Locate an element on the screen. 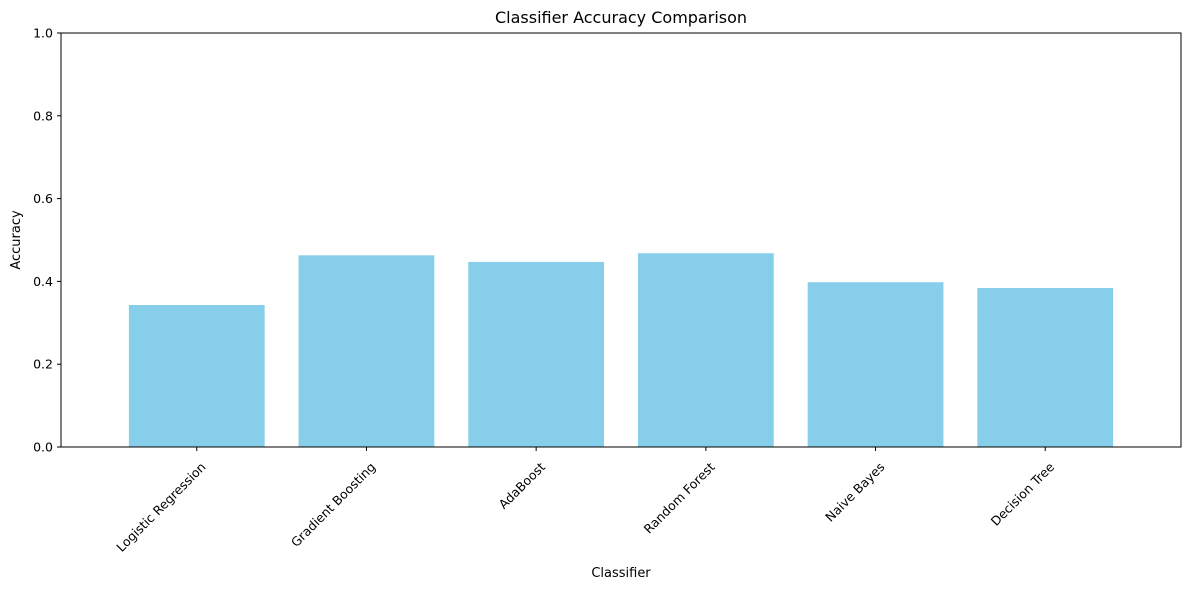  x-tick-label-5: Decision Tree is located at coordinates (1023, 494).